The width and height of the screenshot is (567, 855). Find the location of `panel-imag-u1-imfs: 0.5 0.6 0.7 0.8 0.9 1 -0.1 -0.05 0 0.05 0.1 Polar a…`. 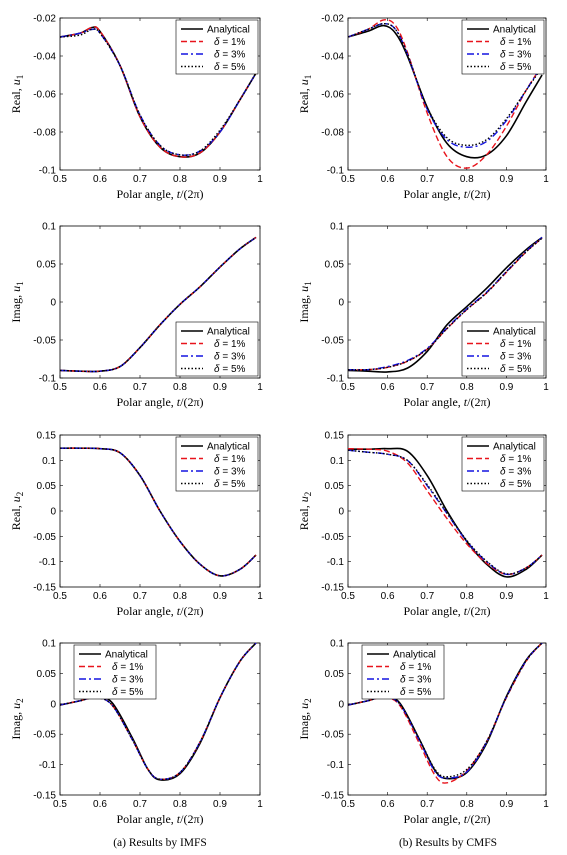

panel-imag-u1-imfs: 0.5 0.6 0.7 0.8 0.9 1 -0.1 -0.05 0 0.05 0.1 Polar a… is located at coordinates (136, 316).